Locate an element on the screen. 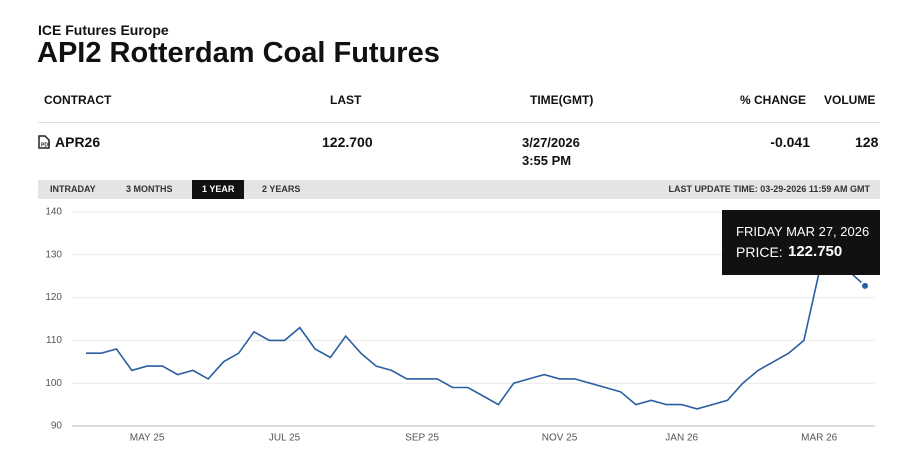 This screenshot has height=457, width=900. x-tick-label: SEP 25 is located at coordinates (422, 438).